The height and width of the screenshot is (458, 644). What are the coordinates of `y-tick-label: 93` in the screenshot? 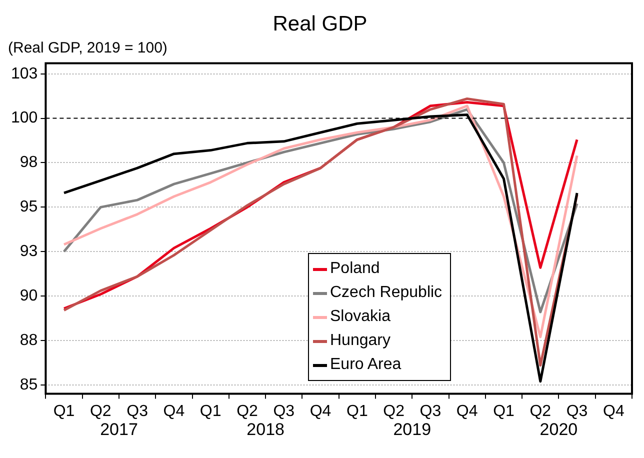 It's located at (29, 251).